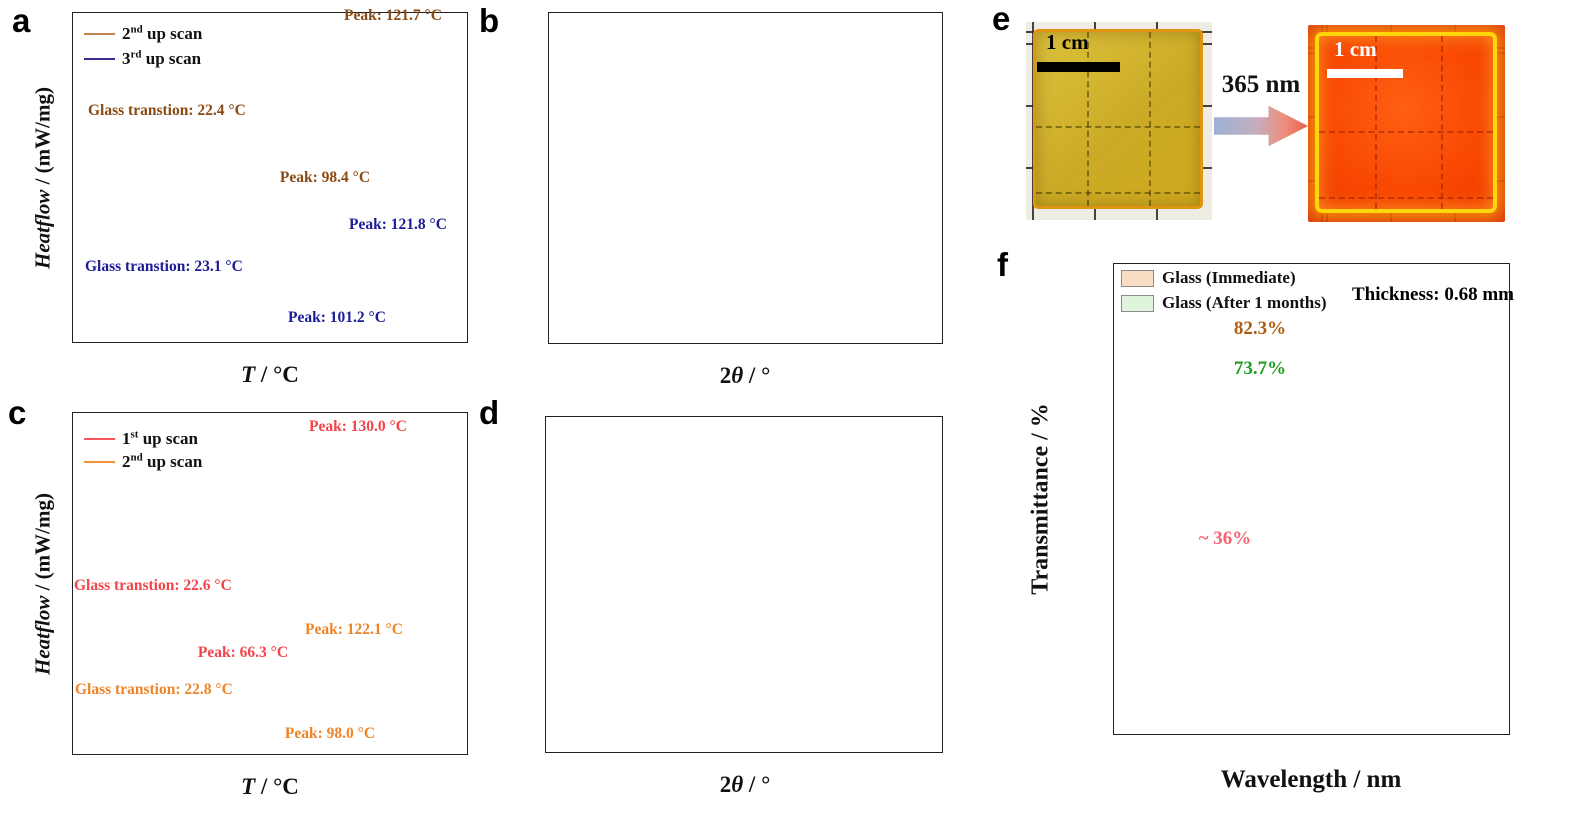 The image size is (1574, 817). Describe the element at coordinates (1040, 499) in the screenshot. I see `axis-label-transmittance: Transmittance / %` at that location.